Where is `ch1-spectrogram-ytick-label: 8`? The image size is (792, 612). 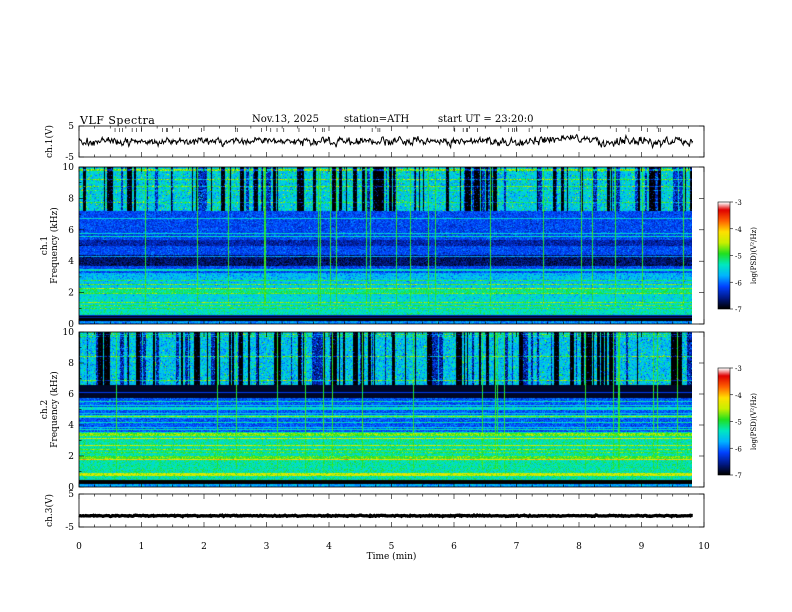
ch1-spectrogram-ytick-label: 8 is located at coordinates (71, 199).